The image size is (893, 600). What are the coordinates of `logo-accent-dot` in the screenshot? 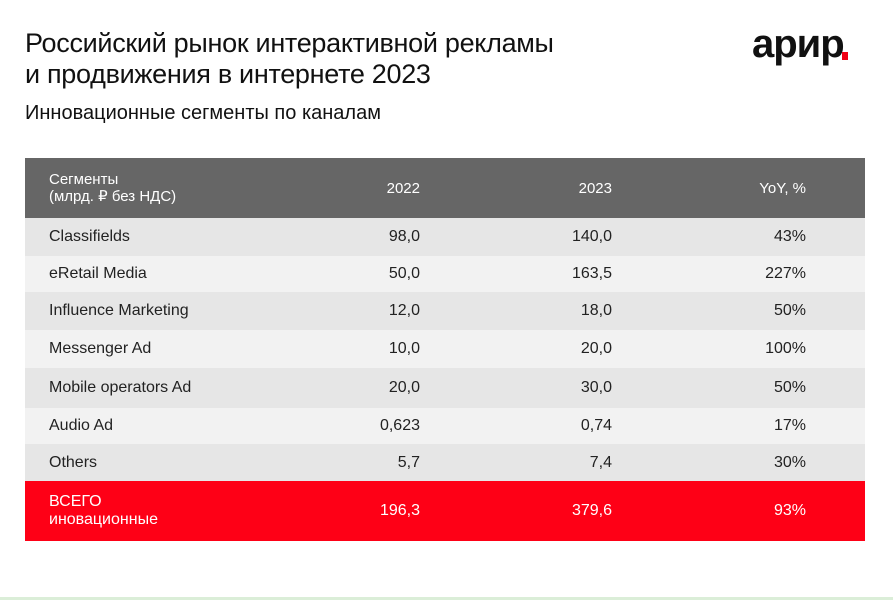 It's located at (845, 56).